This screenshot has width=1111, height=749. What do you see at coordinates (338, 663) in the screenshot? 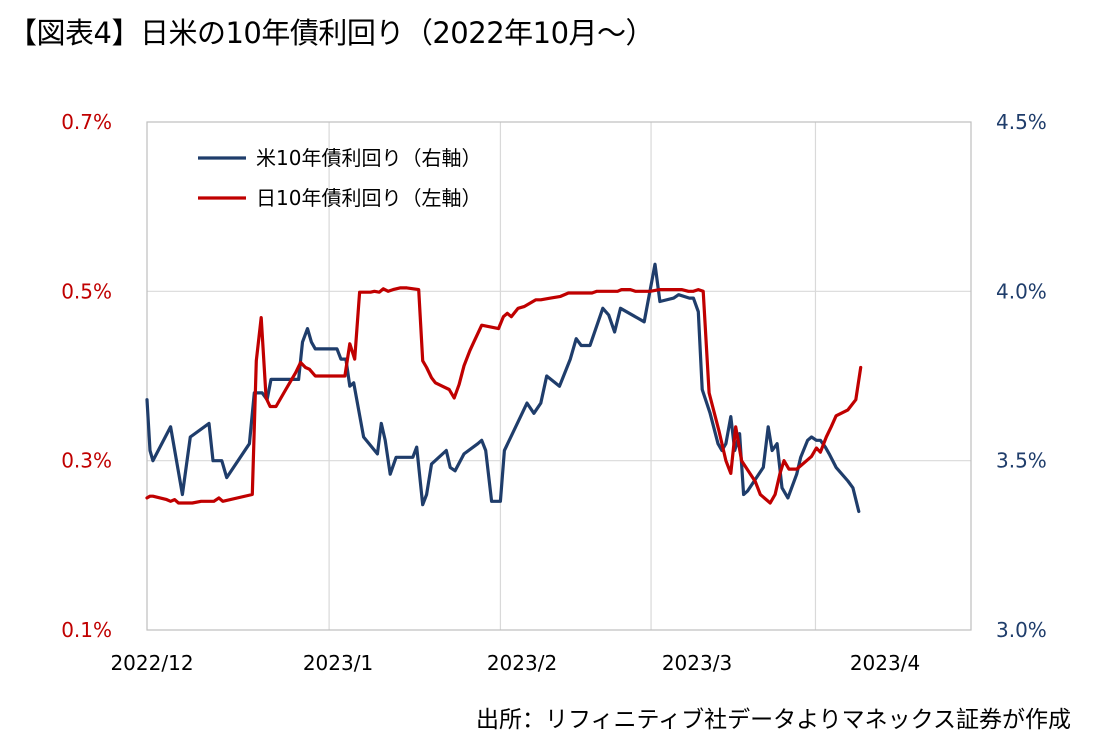
I see `x-tick-label: 2023/1` at bounding box center [338, 663].